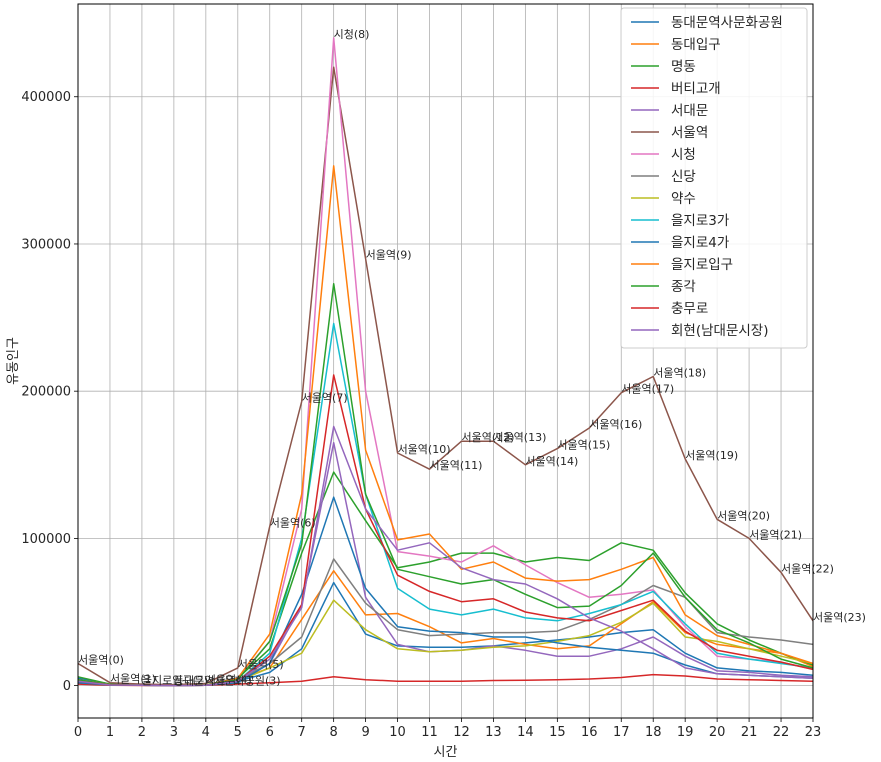 This screenshot has width=881, height=762. What do you see at coordinates (719, 331) in the screenshot?
I see `legend-entry: 회현(남대문시장)` at bounding box center [719, 331].